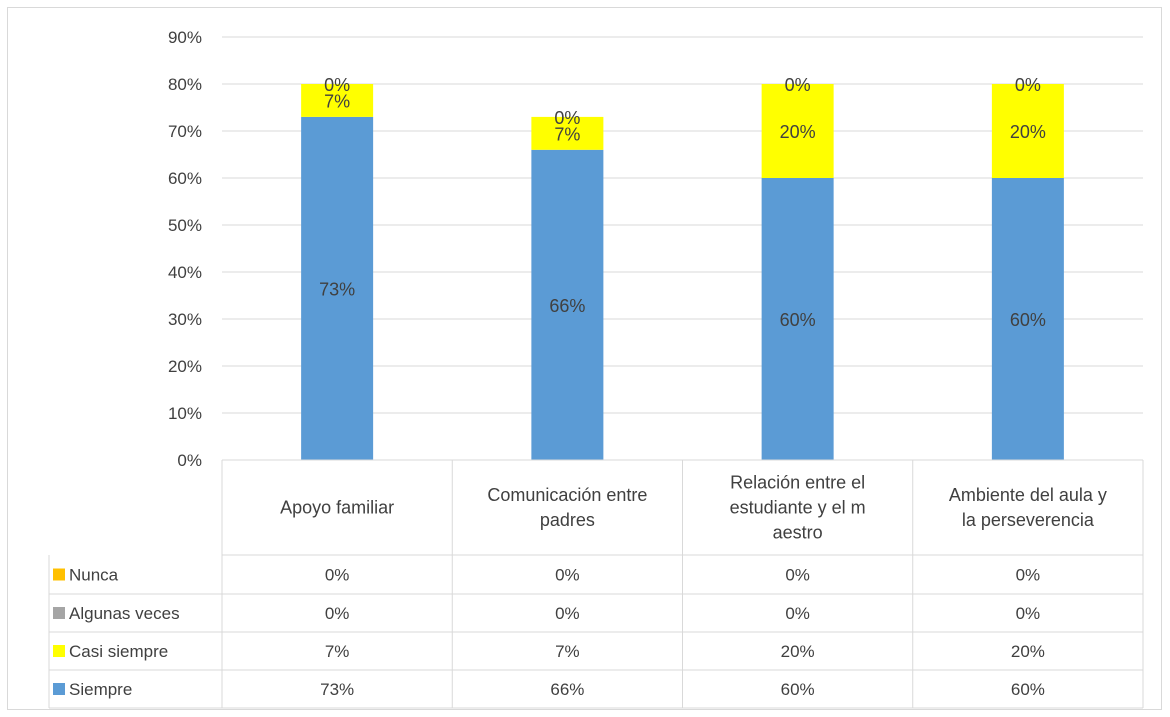 This screenshot has width=1170, height=717. What do you see at coordinates (1028, 495) in the screenshot?
I see `category-label: Ambiente del aula y` at bounding box center [1028, 495].